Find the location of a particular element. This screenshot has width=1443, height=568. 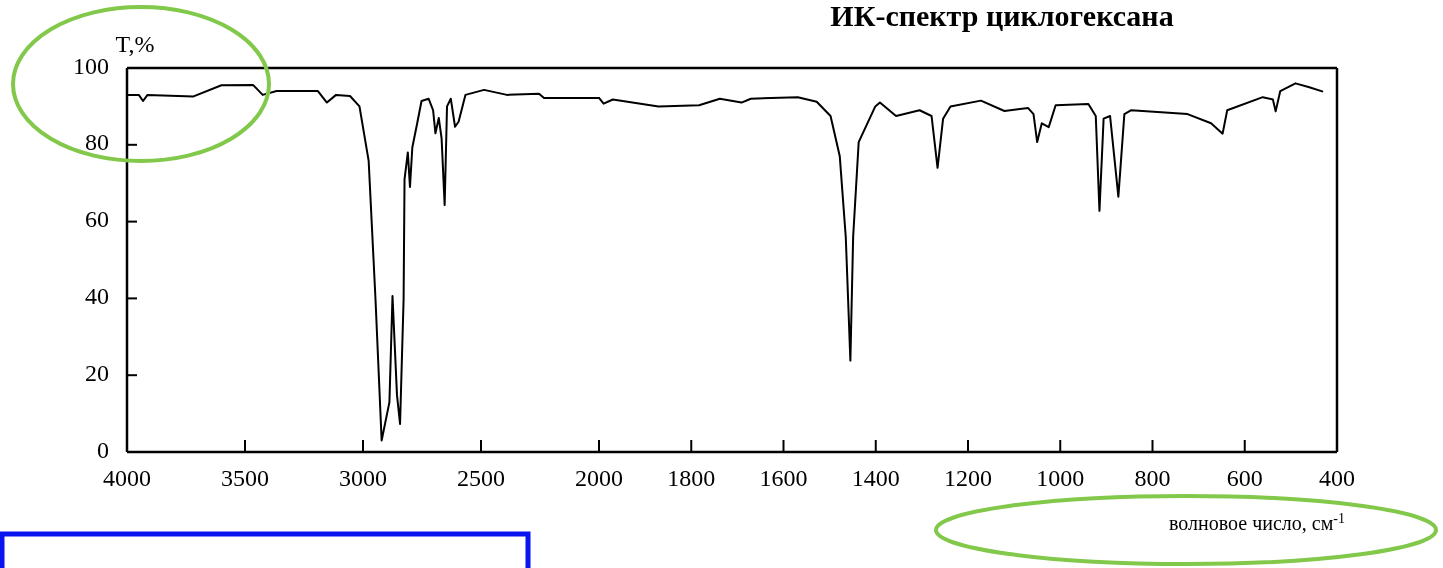

chart-title: ИК-спектр циклогексана is located at coordinates (1002, 16).